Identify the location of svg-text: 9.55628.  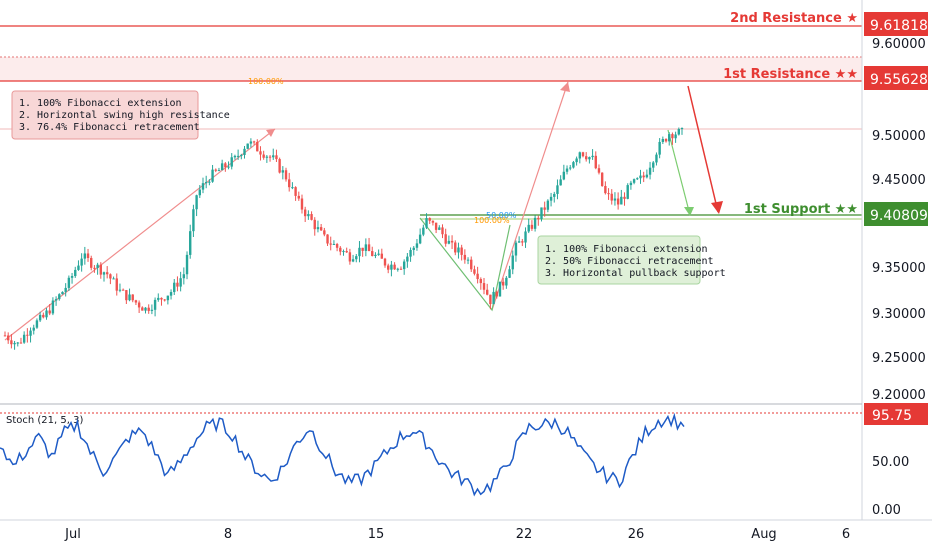
(899, 80).